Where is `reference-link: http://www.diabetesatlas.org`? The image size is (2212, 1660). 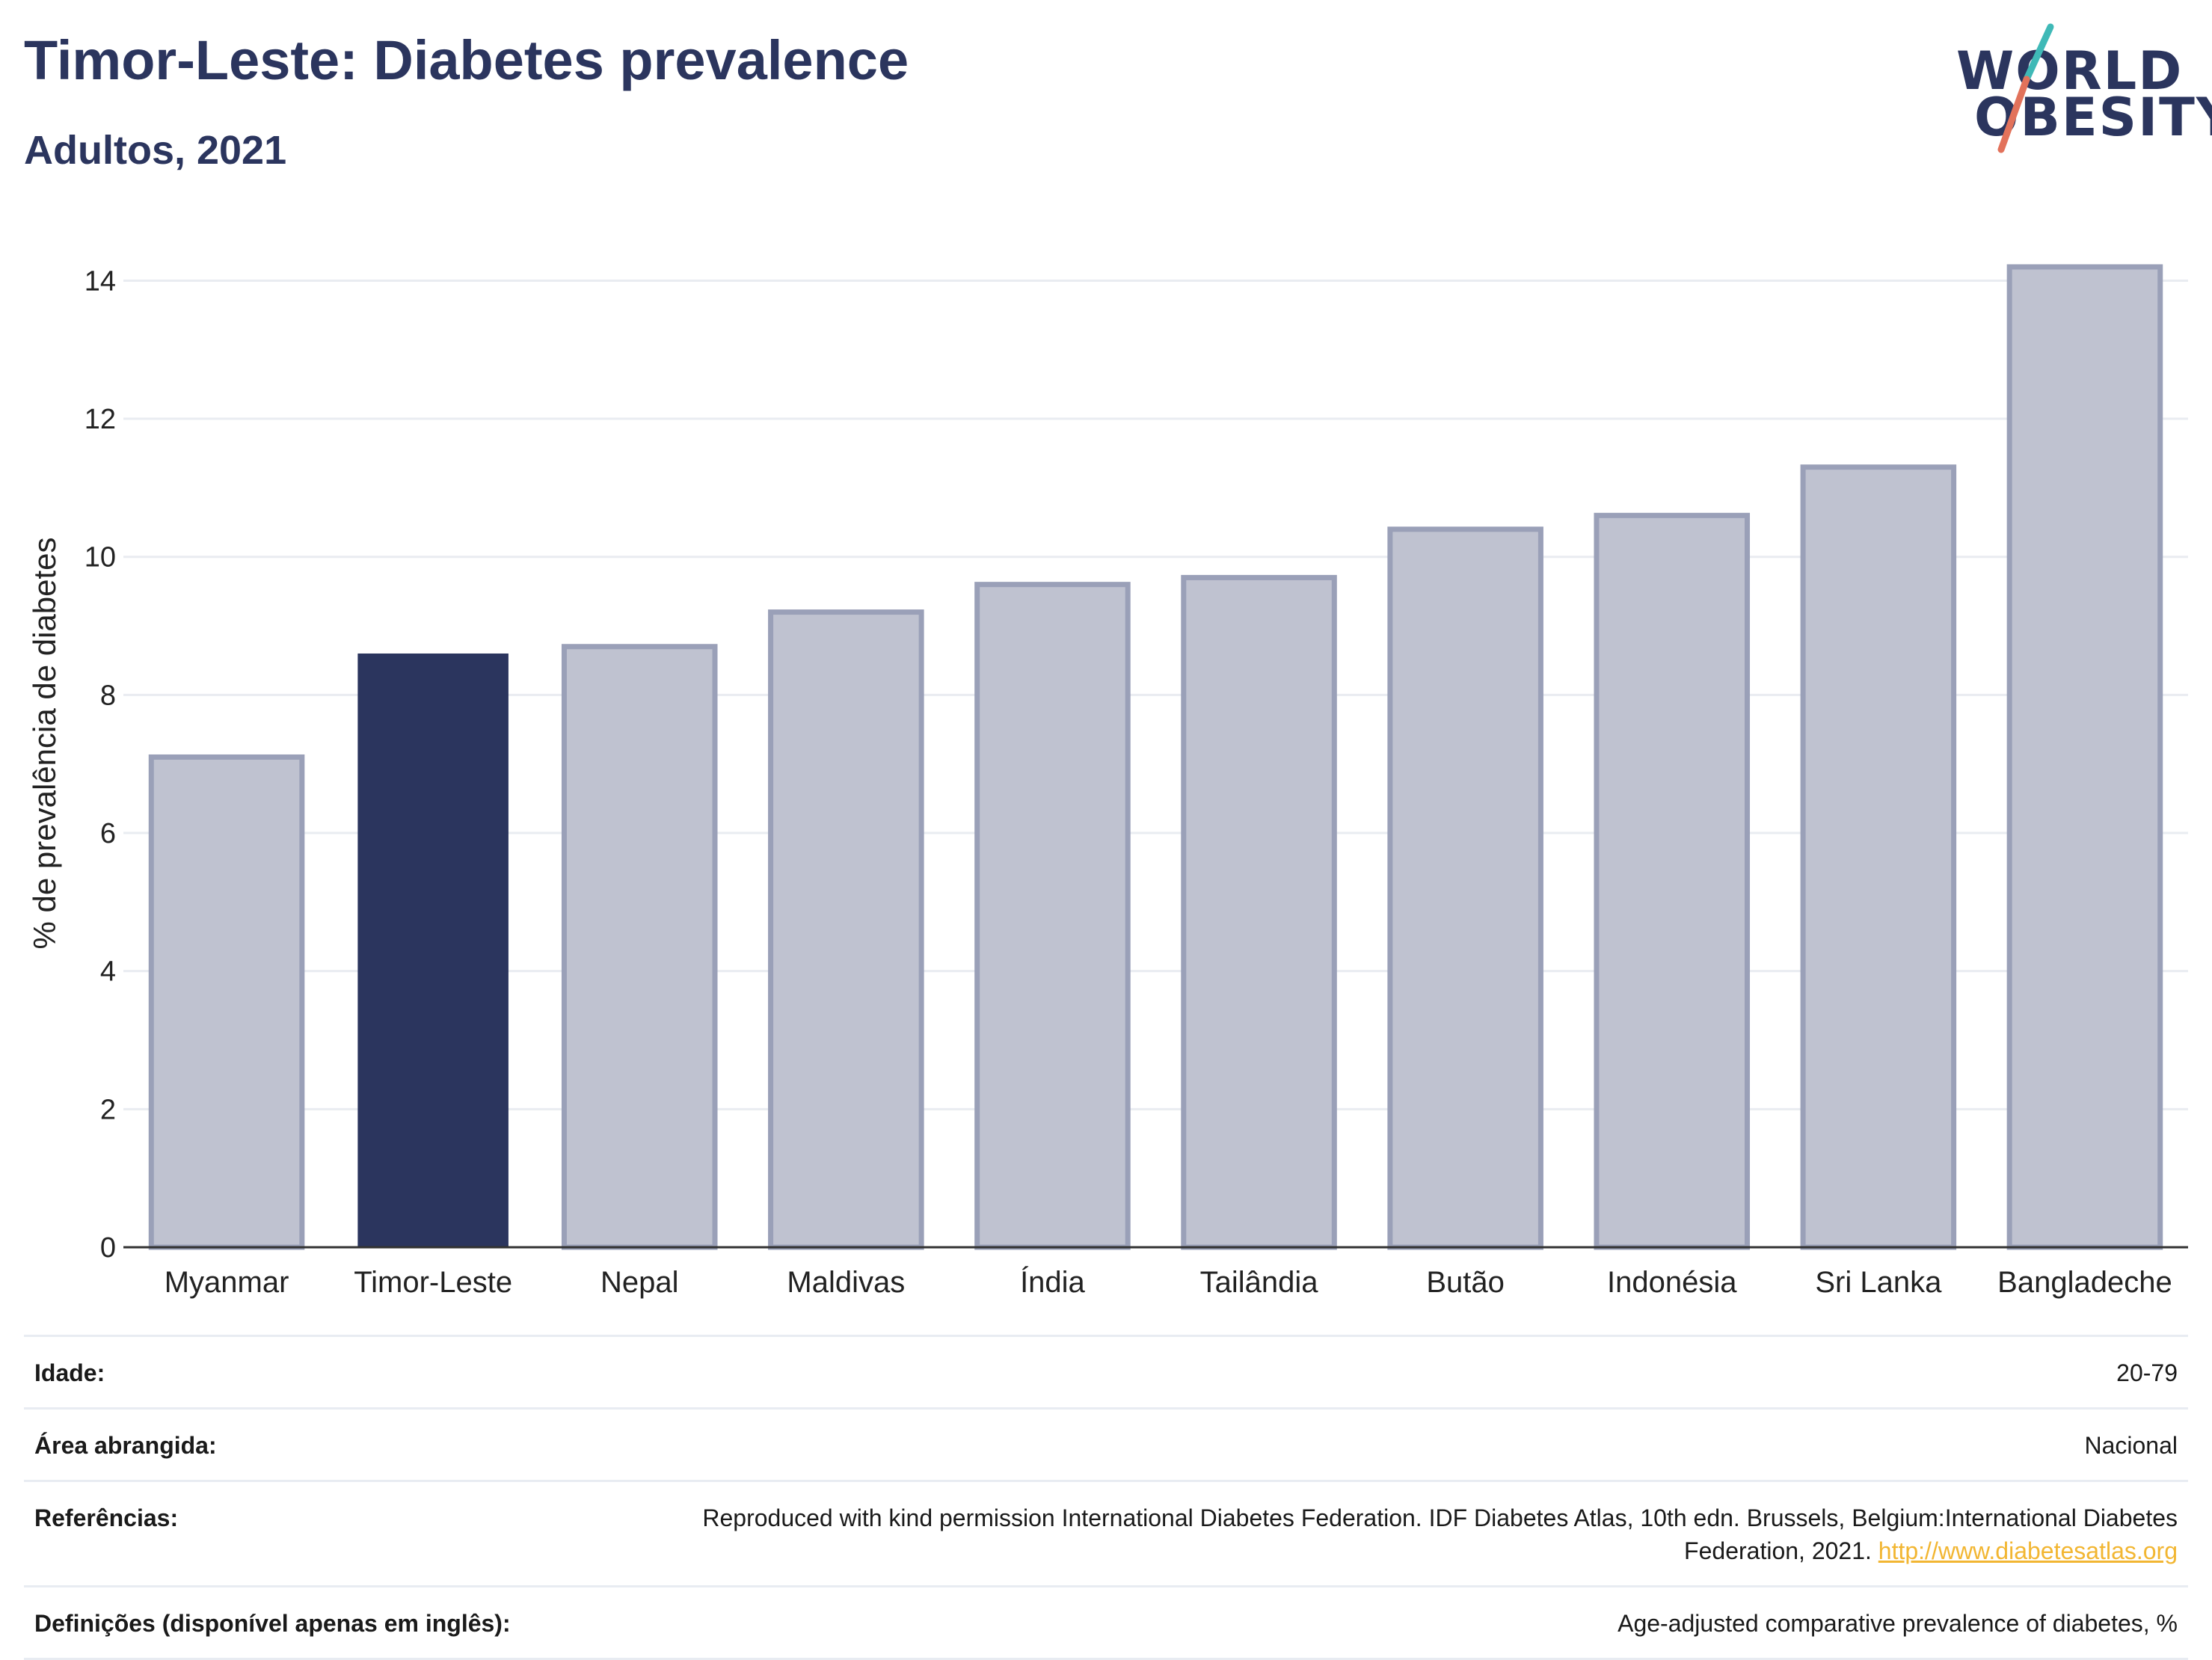
reference-link: http://www.diabetesatlas.org is located at coordinates (2028, 1550).